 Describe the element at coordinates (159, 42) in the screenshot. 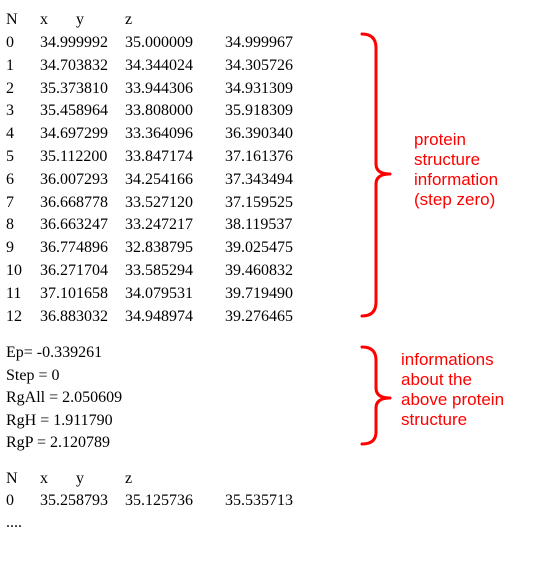

I see `cell-y: 35.000009` at that location.